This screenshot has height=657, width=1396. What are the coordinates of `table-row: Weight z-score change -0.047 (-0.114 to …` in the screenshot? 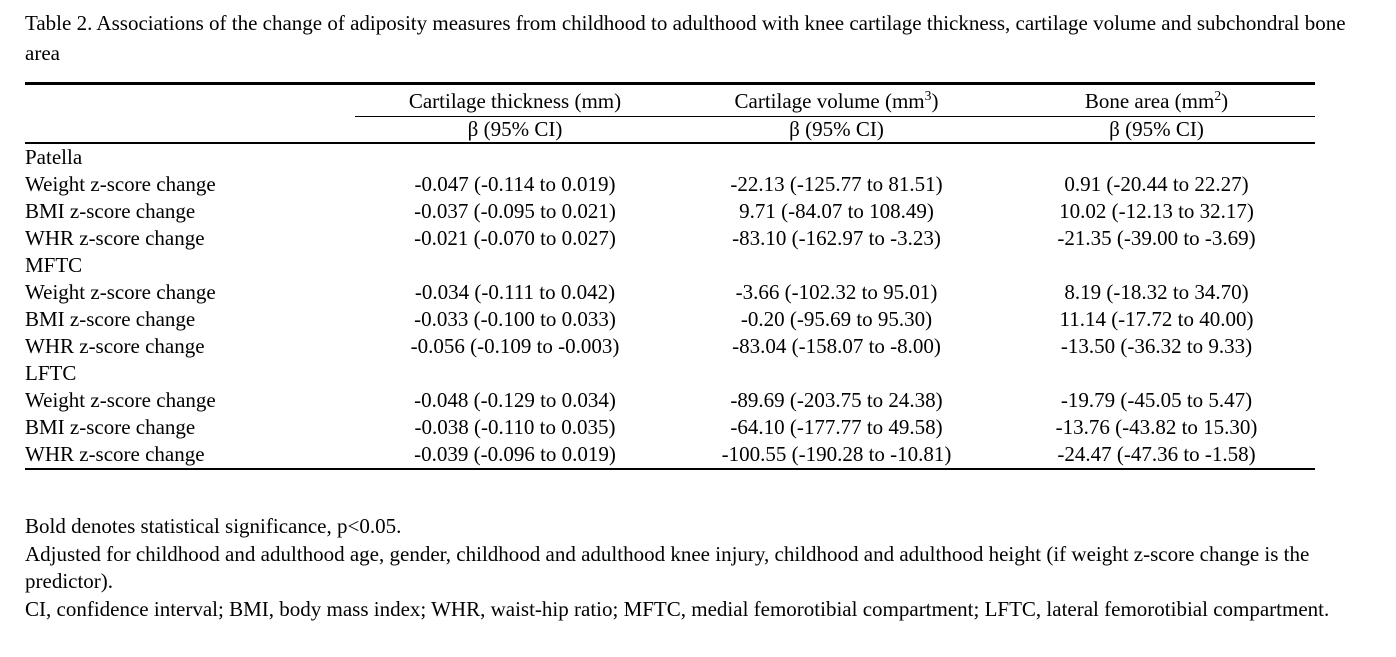 It's located at (670, 184).